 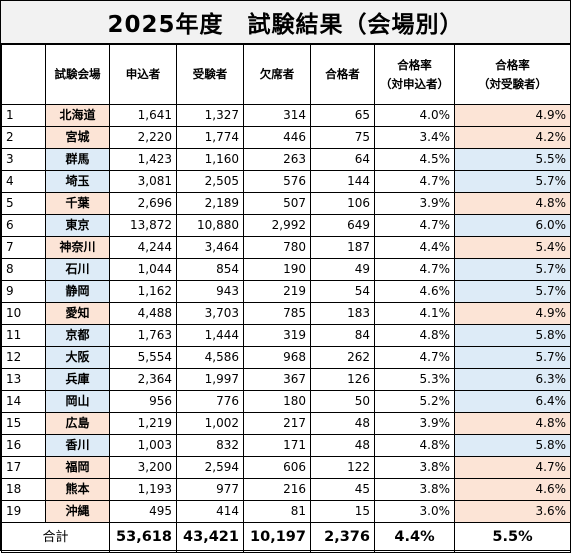 What do you see at coordinates (143, 247) in the screenshot?
I see `applicants-count: 4,244` at bounding box center [143, 247].